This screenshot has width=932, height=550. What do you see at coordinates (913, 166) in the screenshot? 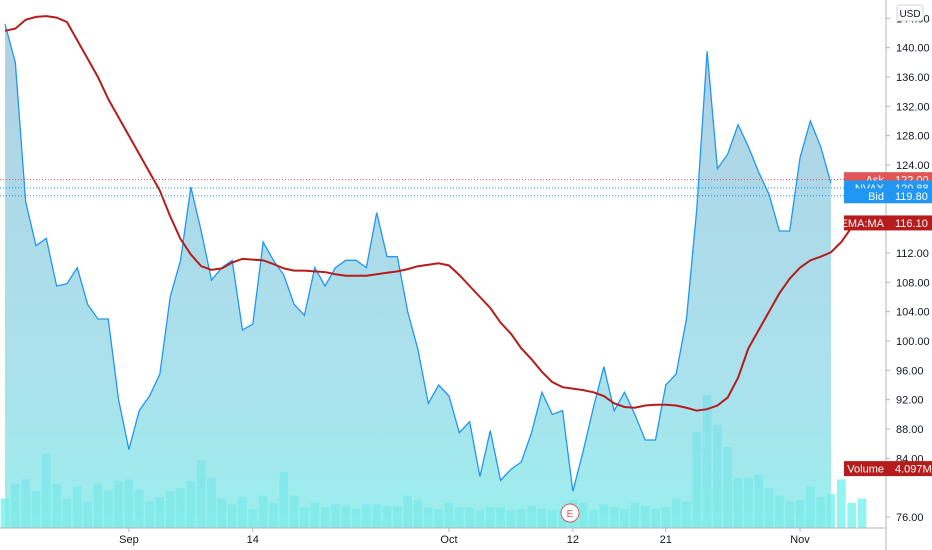
I see `y-tick-label: 124.00` at bounding box center [913, 166].